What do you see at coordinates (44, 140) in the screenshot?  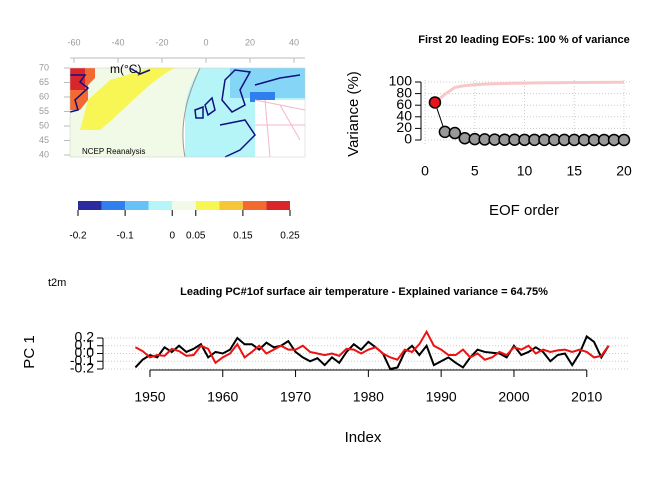 I see `y-tick-label: 45` at bounding box center [44, 140].